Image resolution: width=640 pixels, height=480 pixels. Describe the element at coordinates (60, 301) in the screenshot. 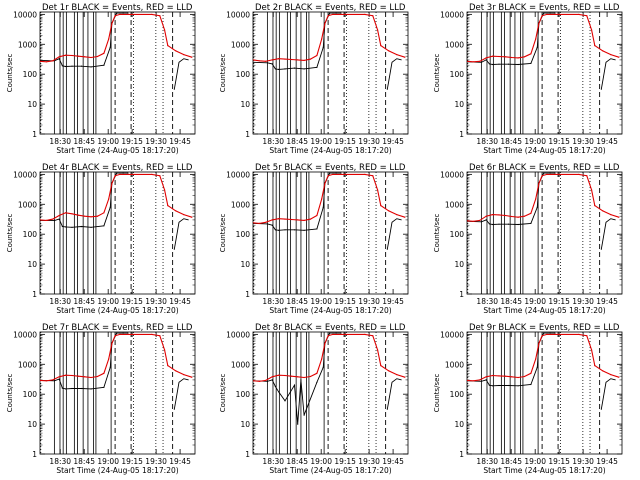

I see `x-tick-label: 18:30` at that location.